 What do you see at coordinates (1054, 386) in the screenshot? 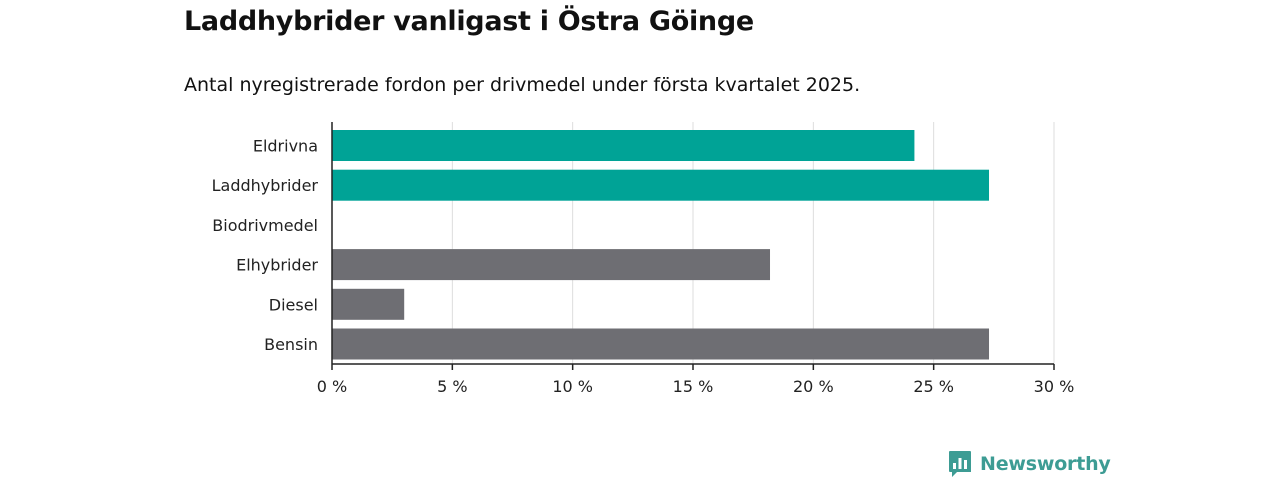
I see `x-tick-label: 30 %` at bounding box center [1054, 386].